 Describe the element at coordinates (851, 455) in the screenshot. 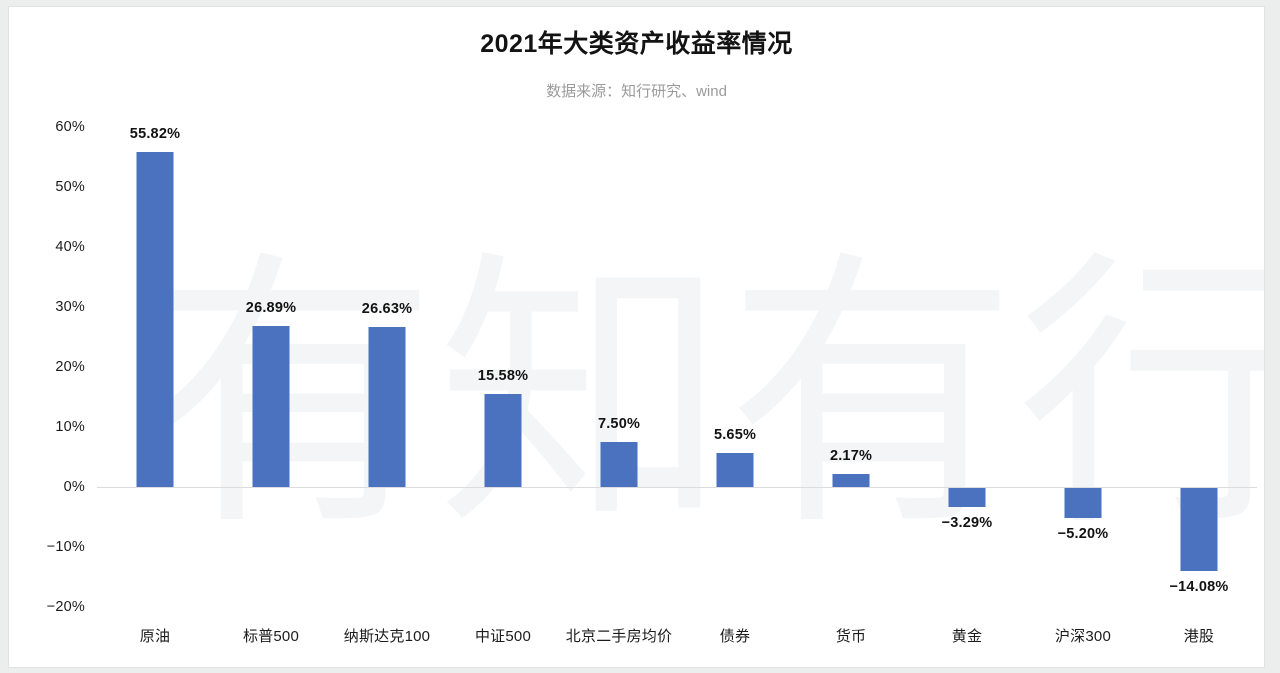

I see `bar-value-label: 2.17%` at that location.